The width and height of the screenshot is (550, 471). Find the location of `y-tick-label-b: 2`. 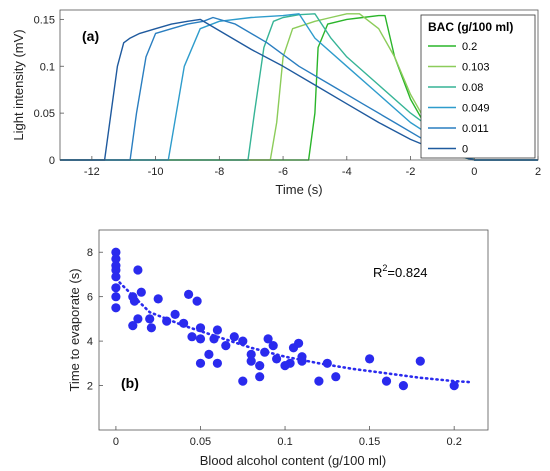

y-tick-label-b: 2 is located at coordinates (90, 387).